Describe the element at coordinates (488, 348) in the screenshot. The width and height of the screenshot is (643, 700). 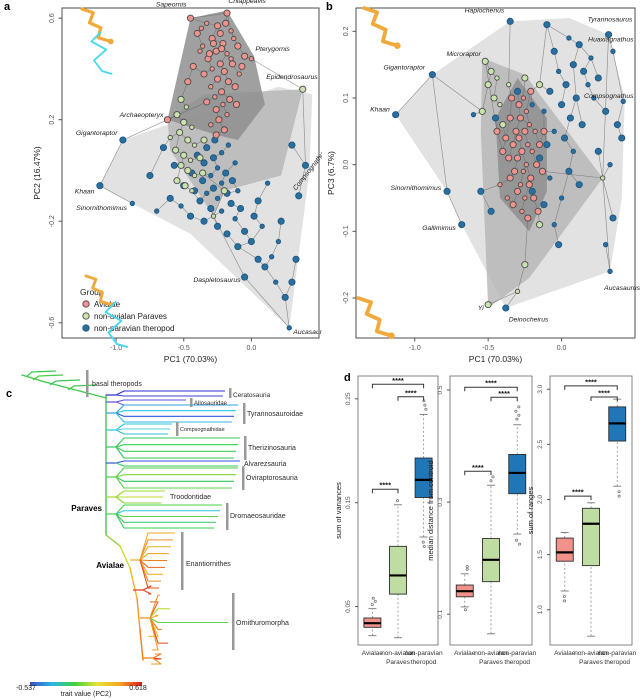
I see `svg-text: -0.5` at that location.